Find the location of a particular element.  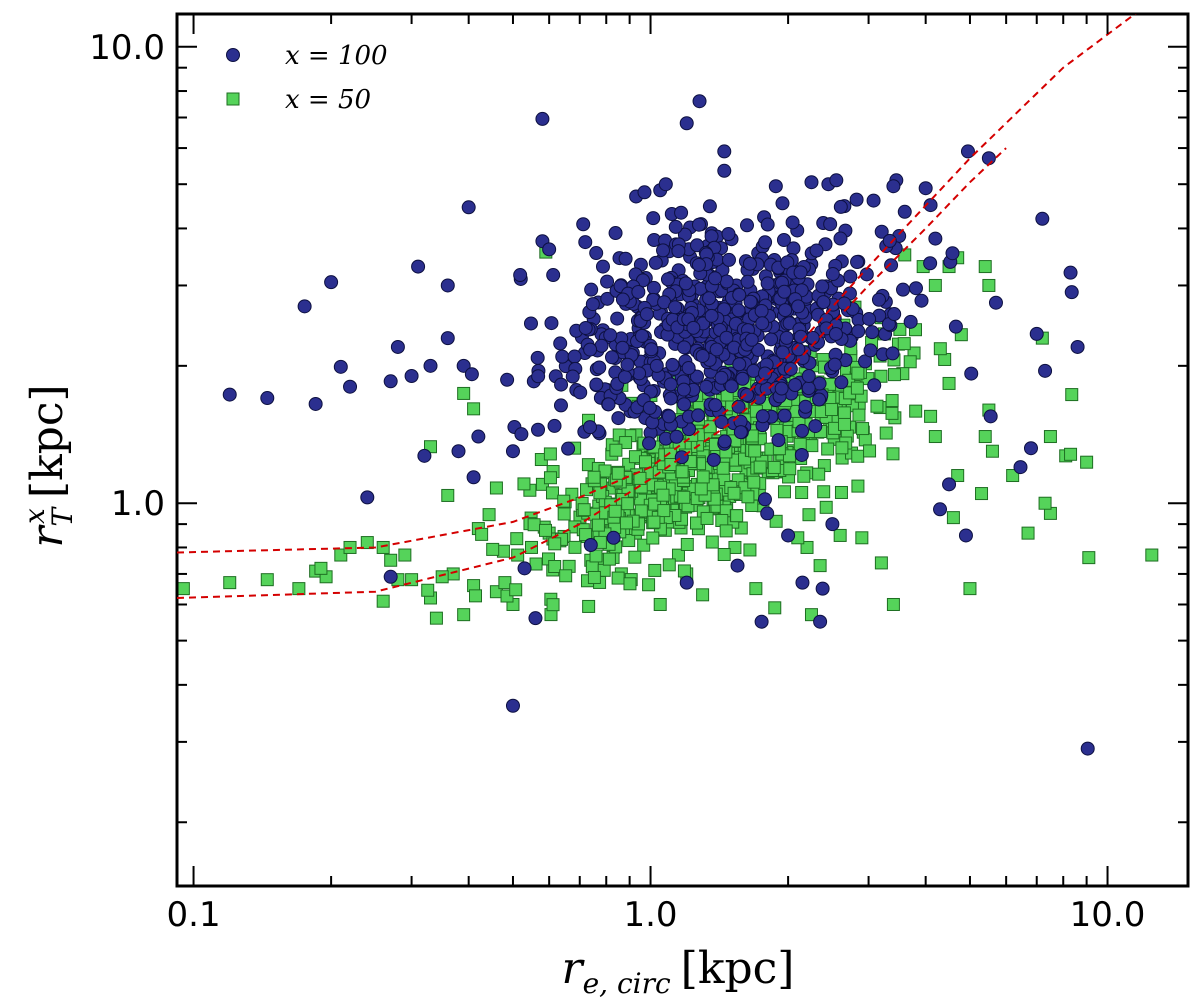

x-tick-label: 10.0 is located at coordinates (1108, 915).